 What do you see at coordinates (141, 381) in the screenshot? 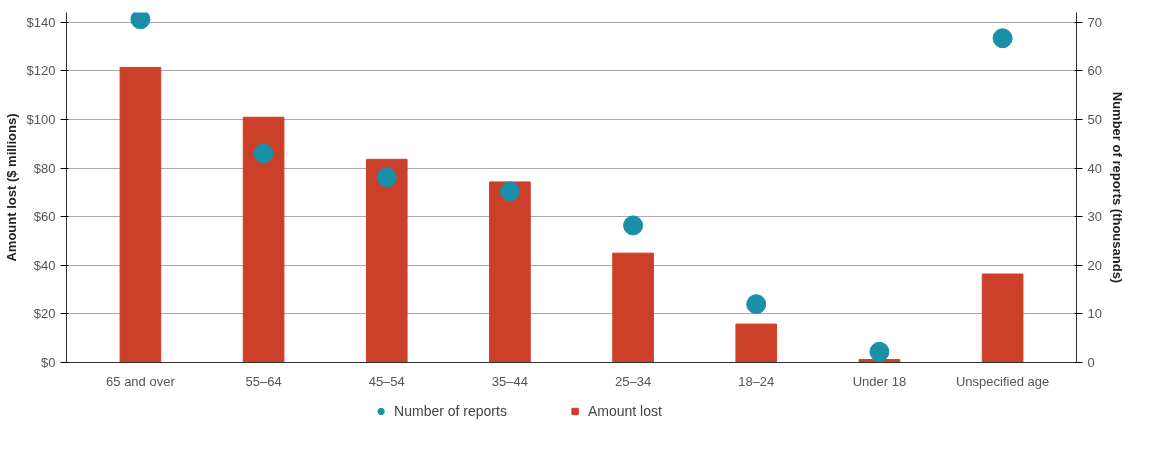
I see `x-tick-label: 65 and over` at bounding box center [141, 381].